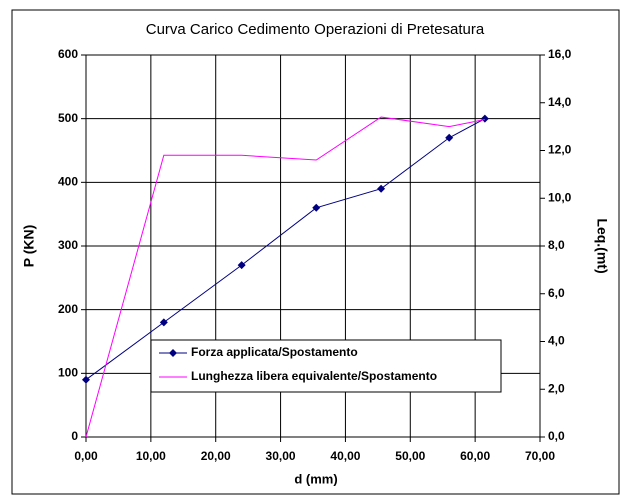 The height and width of the screenshot is (499, 630). Describe the element at coordinates (68, 118) in the screenshot. I see `y-tick-label: 500` at that location.